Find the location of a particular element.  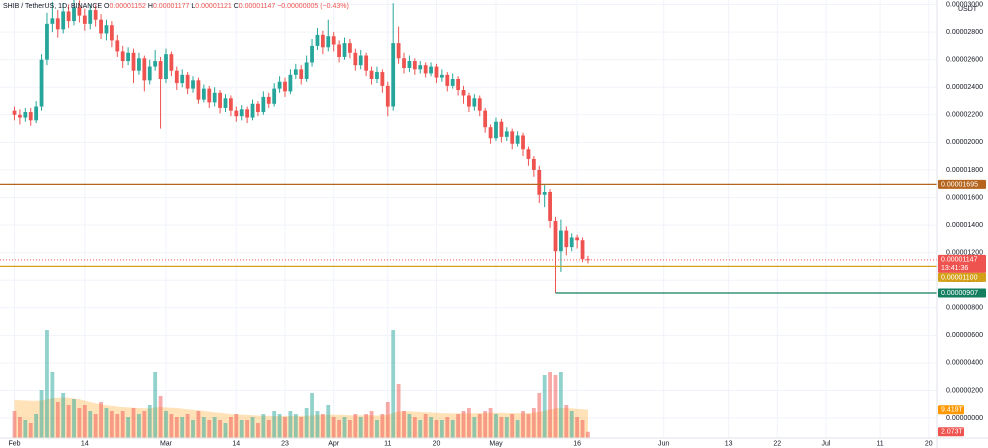

x-tick-label: Mar is located at coordinates (166, 443).